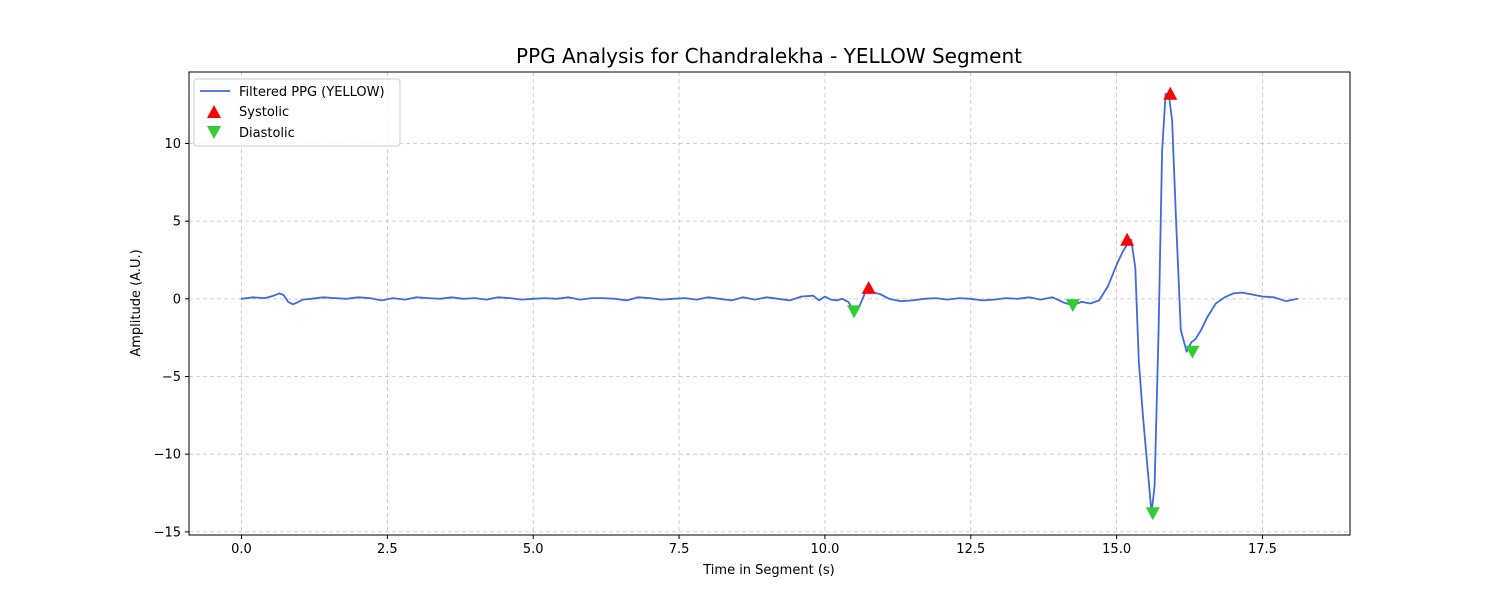 This screenshot has width=1500, height=600. What do you see at coordinates (177, 222) in the screenshot?
I see `y-tick-label: 5` at bounding box center [177, 222].